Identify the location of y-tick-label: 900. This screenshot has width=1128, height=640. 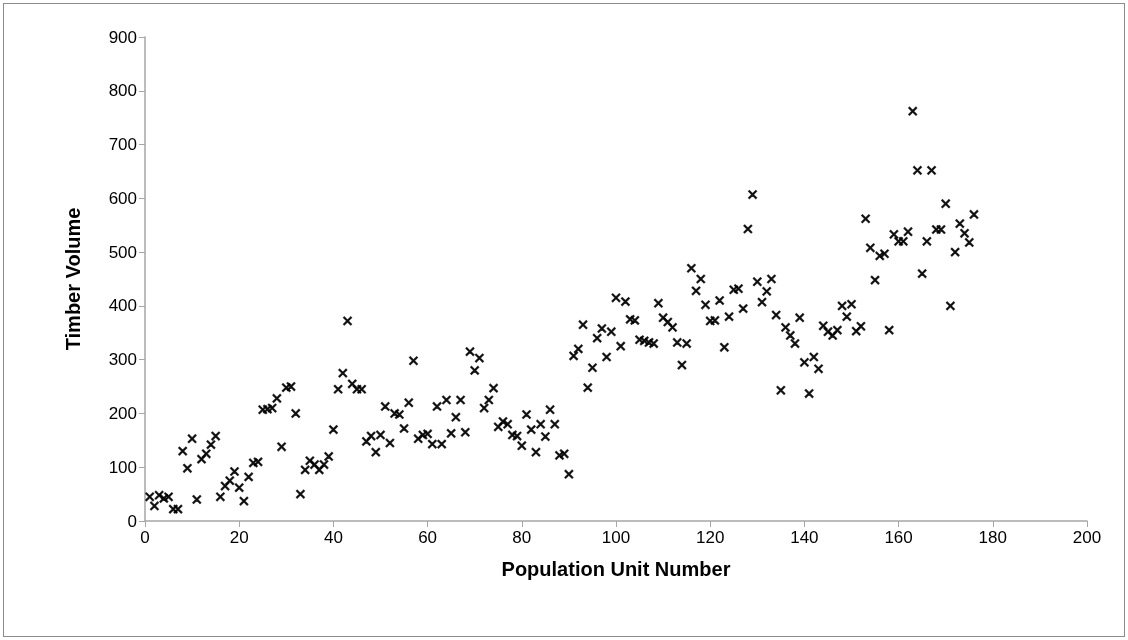
(122, 37).